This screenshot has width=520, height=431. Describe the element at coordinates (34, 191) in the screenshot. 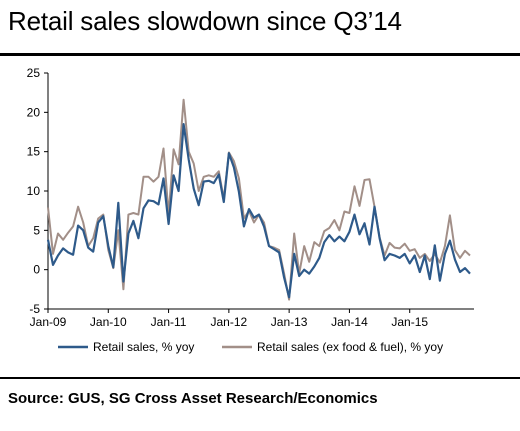

I see `y-tick-label: 10` at that location.